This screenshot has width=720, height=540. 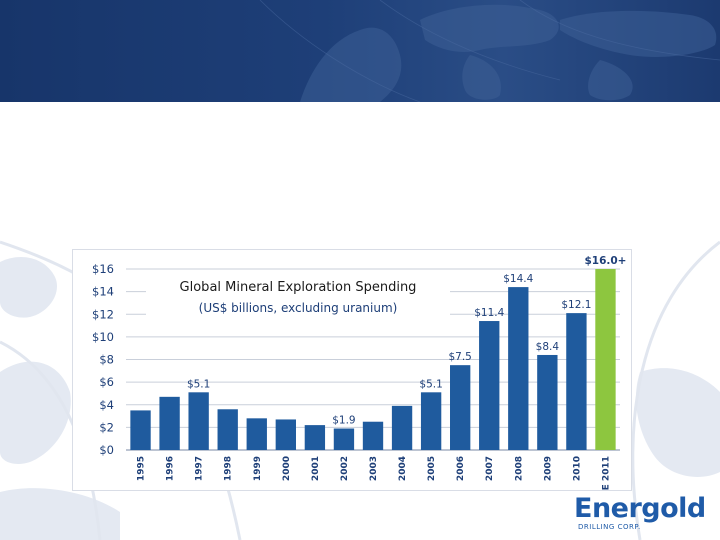 I want to click on data-label: $8.4, so click(x=548, y=347).